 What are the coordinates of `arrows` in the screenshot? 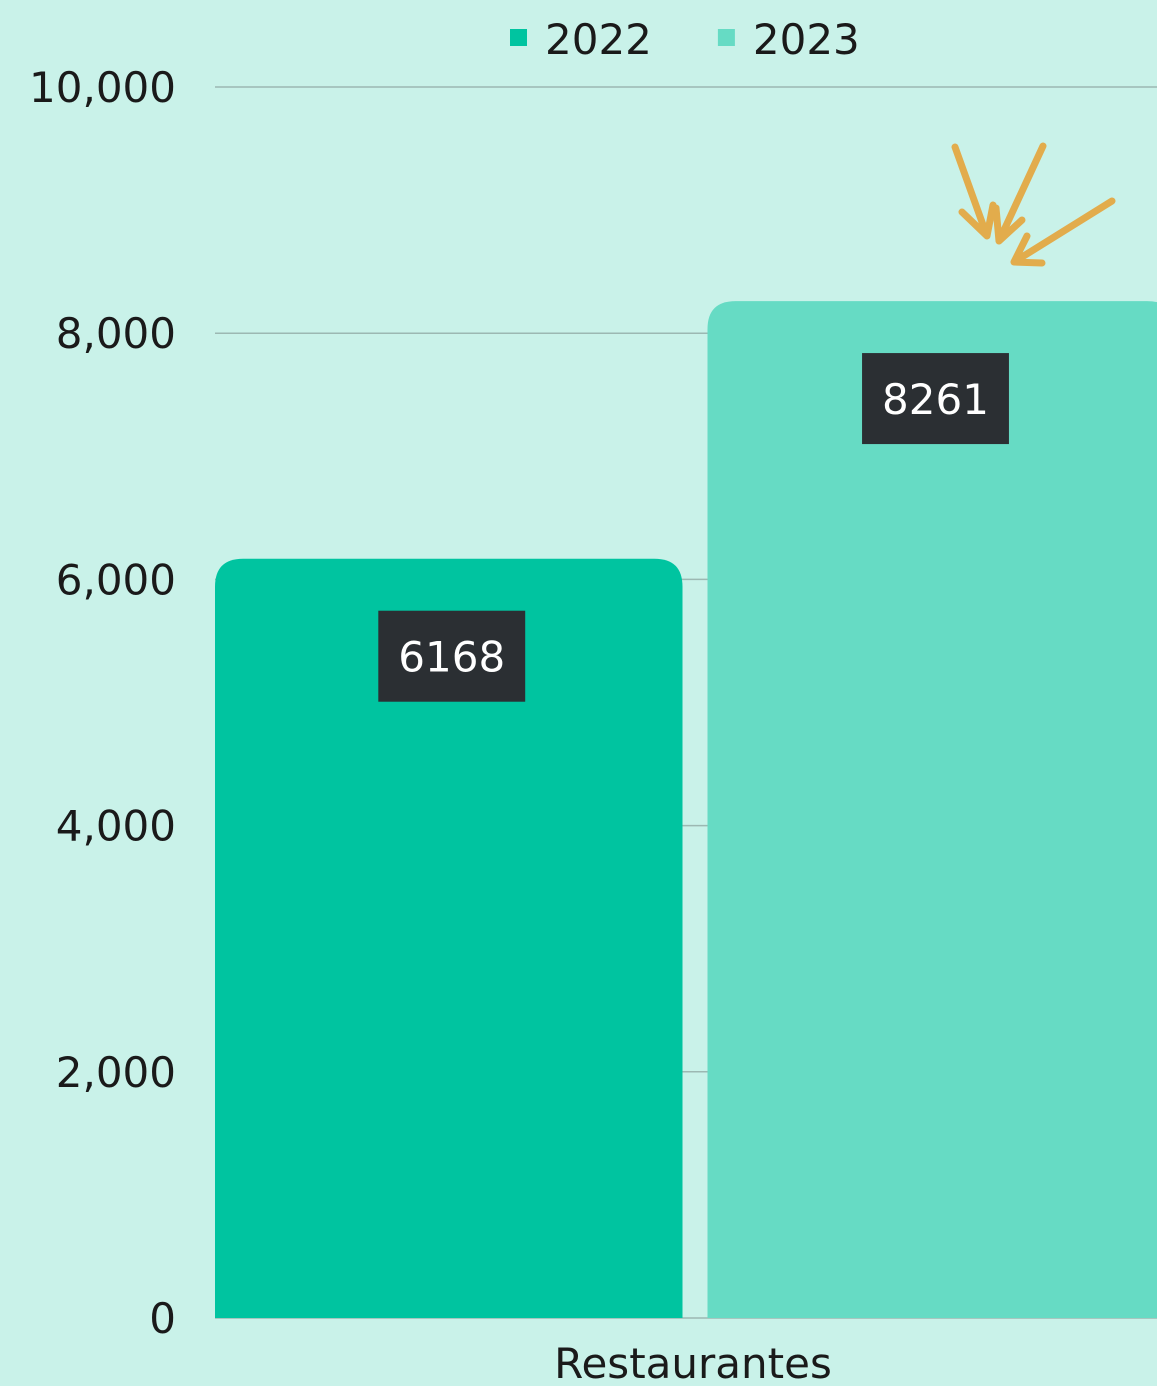 It's located at (1033, 204).